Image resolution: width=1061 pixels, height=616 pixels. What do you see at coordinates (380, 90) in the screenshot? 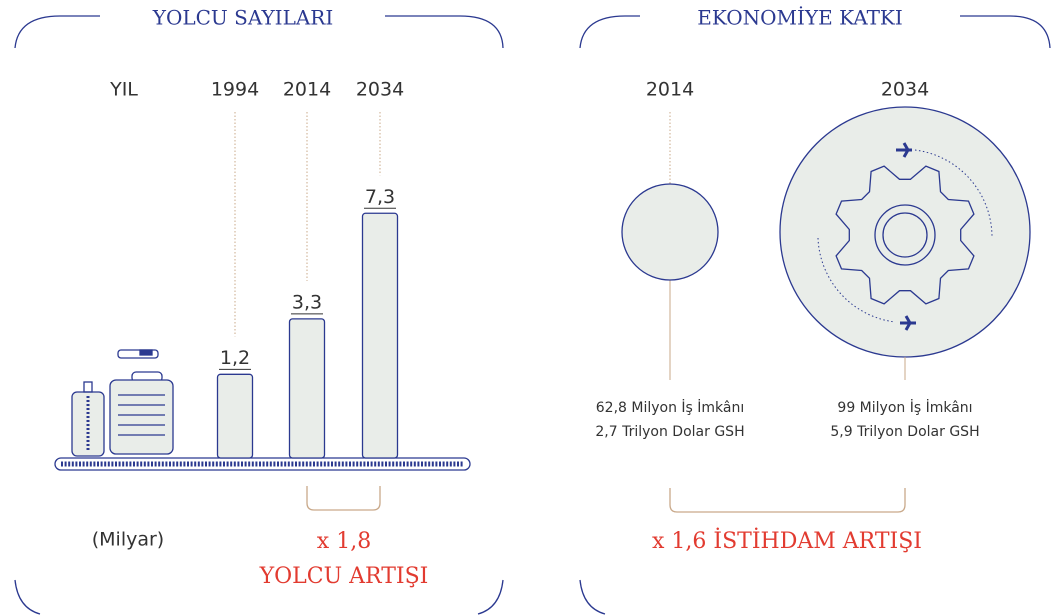
I see `x-tick-label: 2034` at bounding box center [380, 90].